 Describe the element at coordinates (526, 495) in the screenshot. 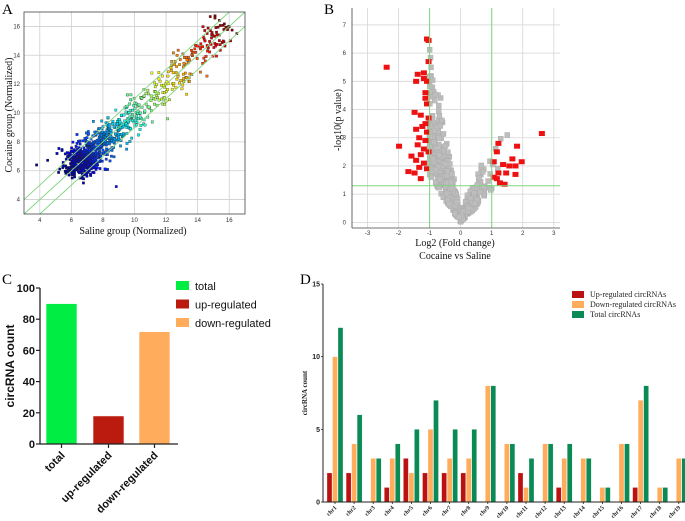

I see `bar-chr11-down` at that location.